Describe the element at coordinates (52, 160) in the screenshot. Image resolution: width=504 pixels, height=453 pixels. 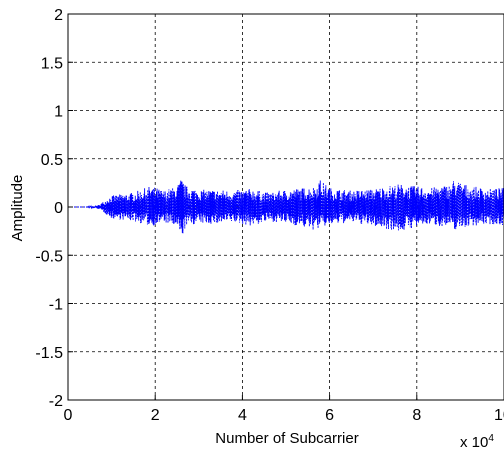
I see `y-tick-label: 0.5` at that location.